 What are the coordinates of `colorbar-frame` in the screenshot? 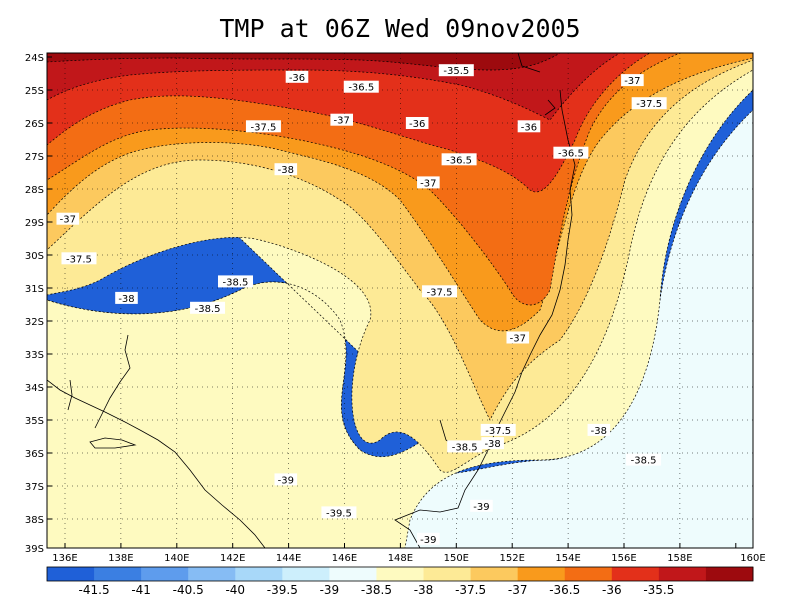 It's located at (400, 574).